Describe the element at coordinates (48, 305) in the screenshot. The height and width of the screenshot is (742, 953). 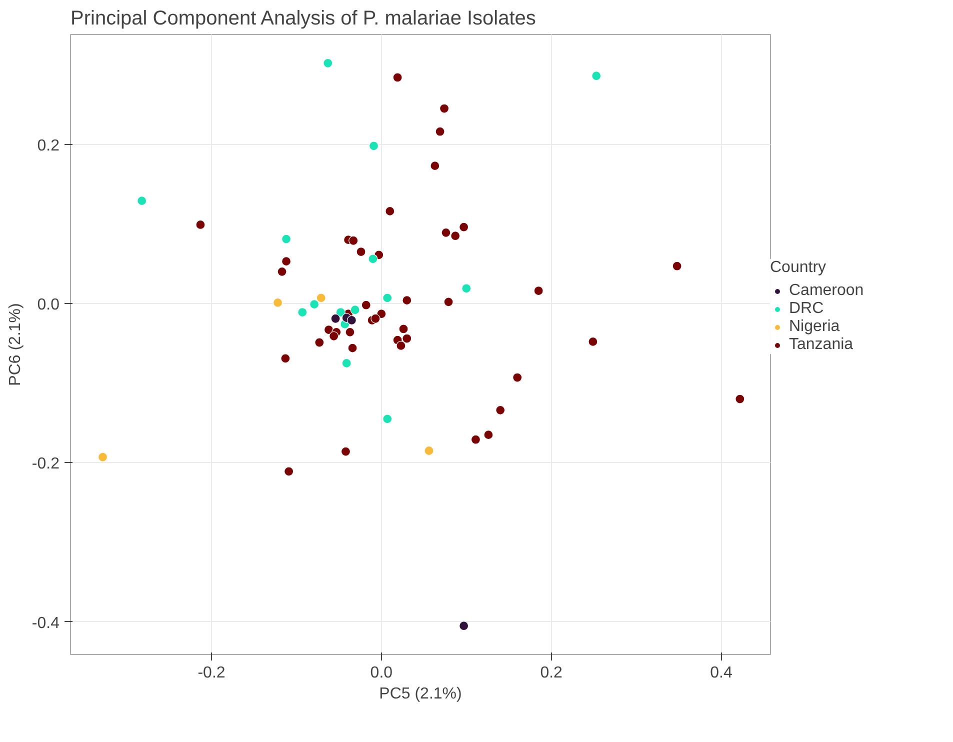
I see `y-tick-label: 0.0` at that location.